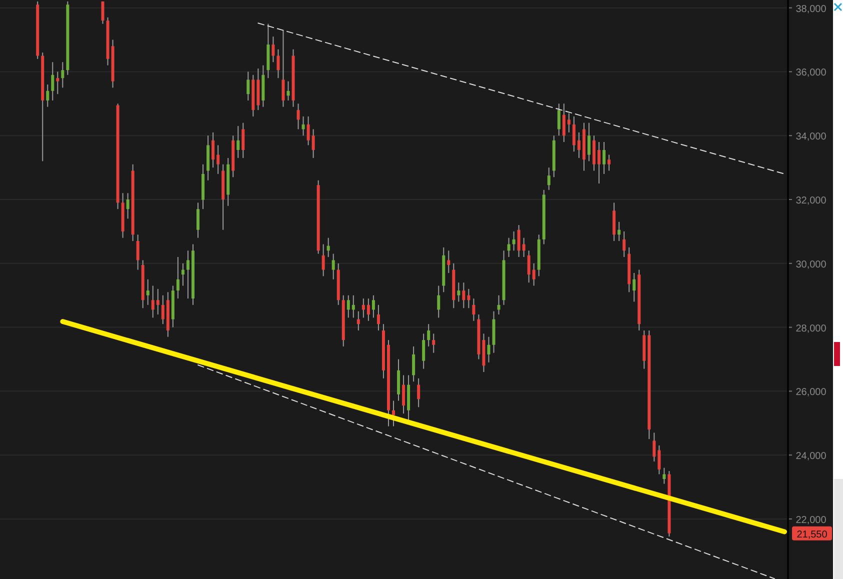 This screenshot has width=843, height=579. I want to click on y-tick-label: 38,000, so click(811, 9).